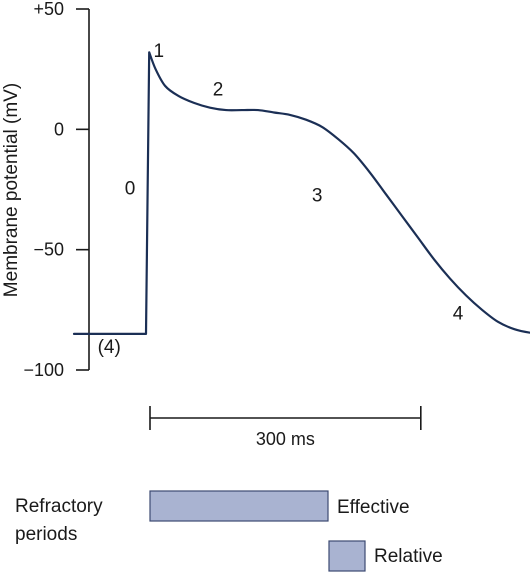 This screenshot has height=573, width=530. What do you see at coordinates (229, 531) in the screenshot?
I see `refractory-legend: Refractory periods Effective Relative` at bounding box center [229, 531].